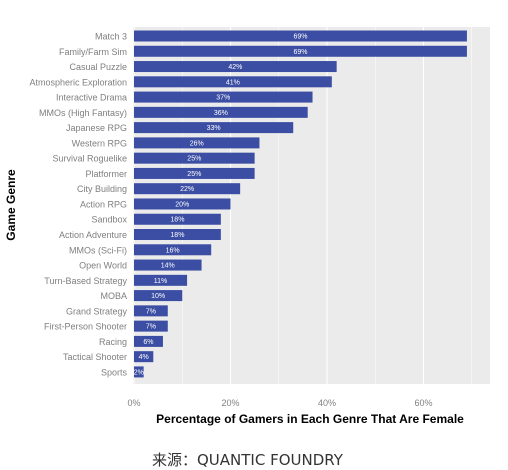 This screenshot has height=470, width=508. Describe the element at coordinates (247, 460) in the screenshot. I see `source-caption: 来源：QUANTIC FOUNDRY` at that location.